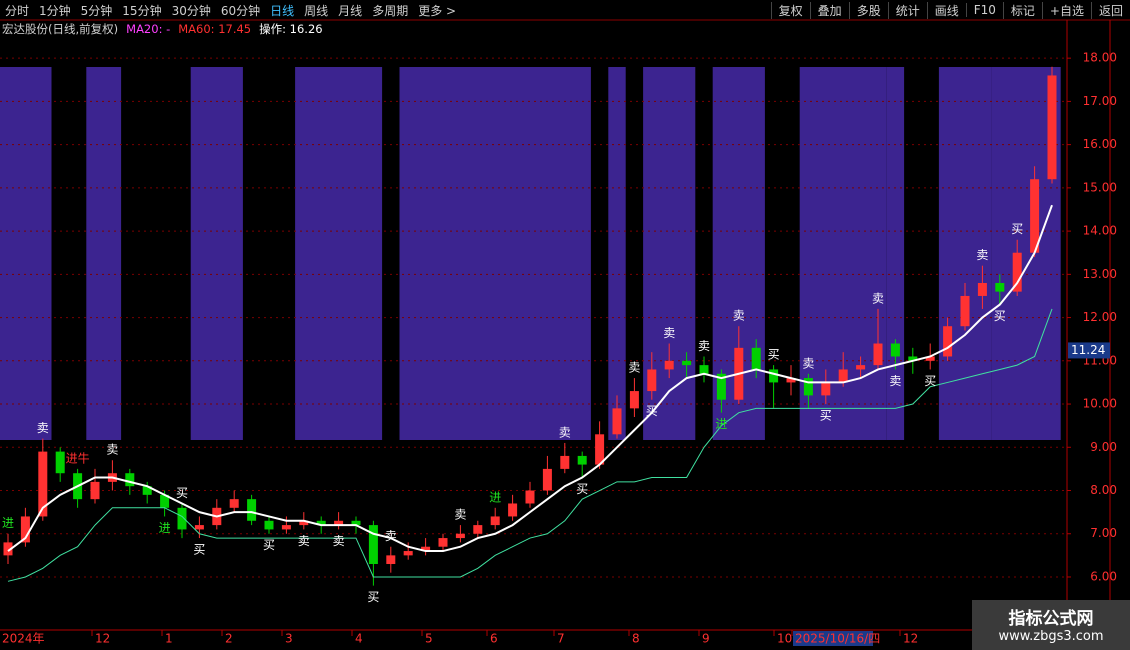  I want to click on y-tick-label: 12.00, so click(1100, 317).